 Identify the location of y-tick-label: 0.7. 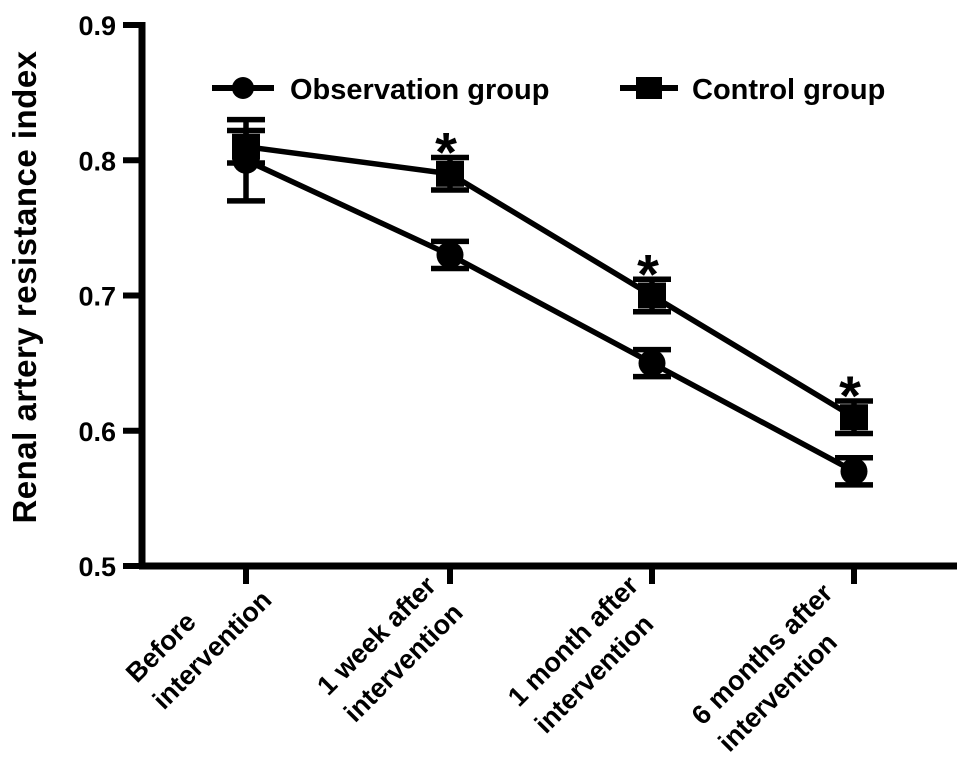
(97, 297).